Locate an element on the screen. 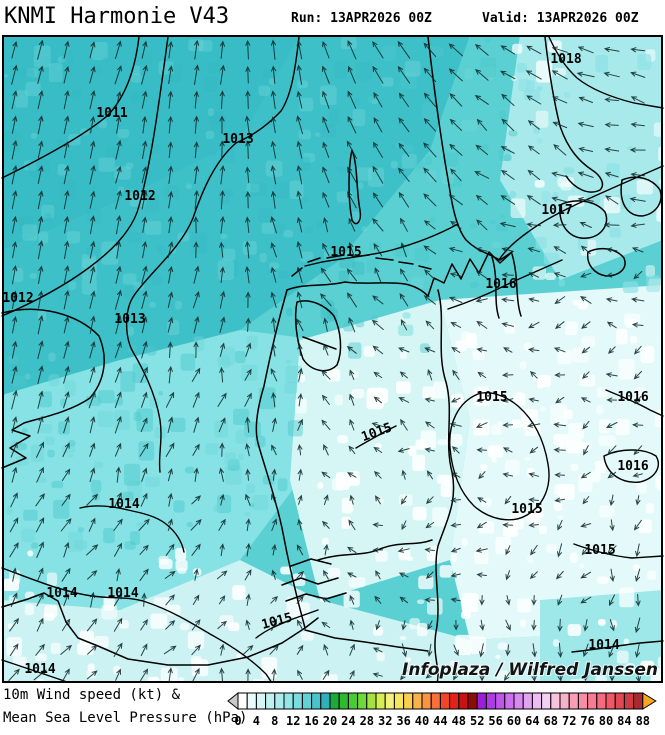 The width and height of the screenshot is (665, 735). colorbar-tick-label: 4 is located at coordinates (256, 721).